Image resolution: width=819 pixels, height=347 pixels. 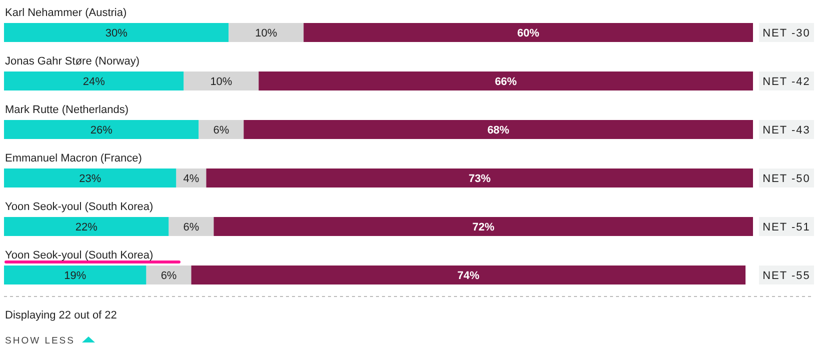 I want to click on y-tick-label: Karl Nehammer (Austria), so click(x=66, y=13).